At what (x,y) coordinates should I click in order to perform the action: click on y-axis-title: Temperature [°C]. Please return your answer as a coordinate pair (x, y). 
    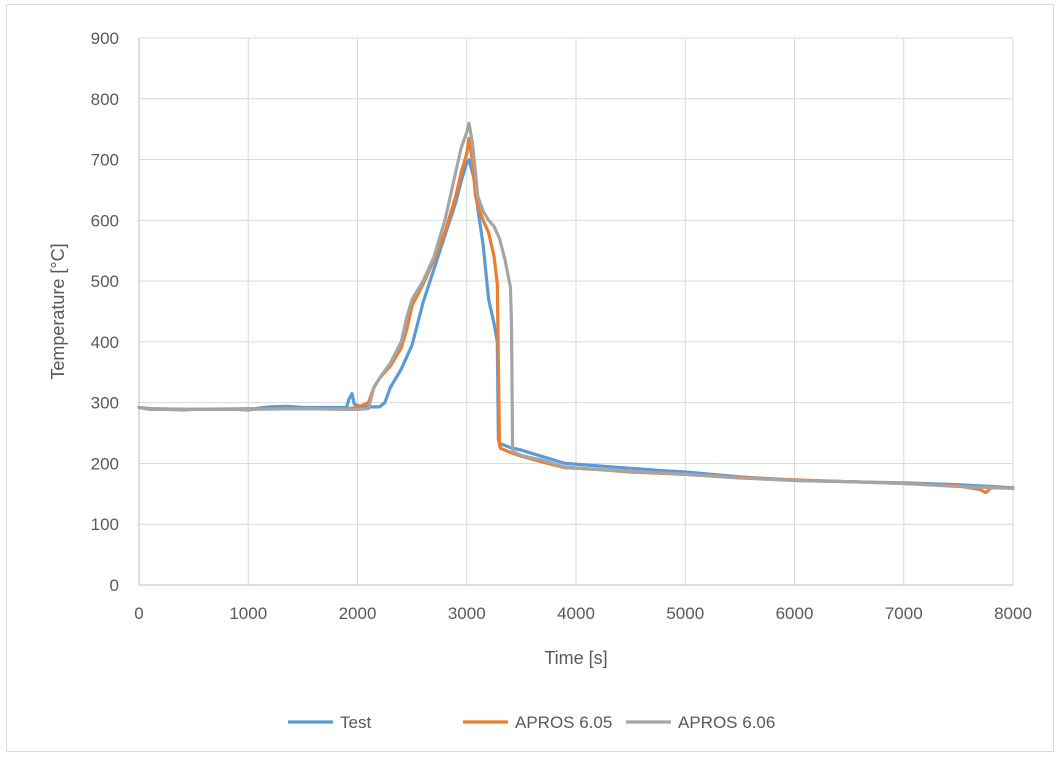
    Looking at the image, I should click on (58, 311).